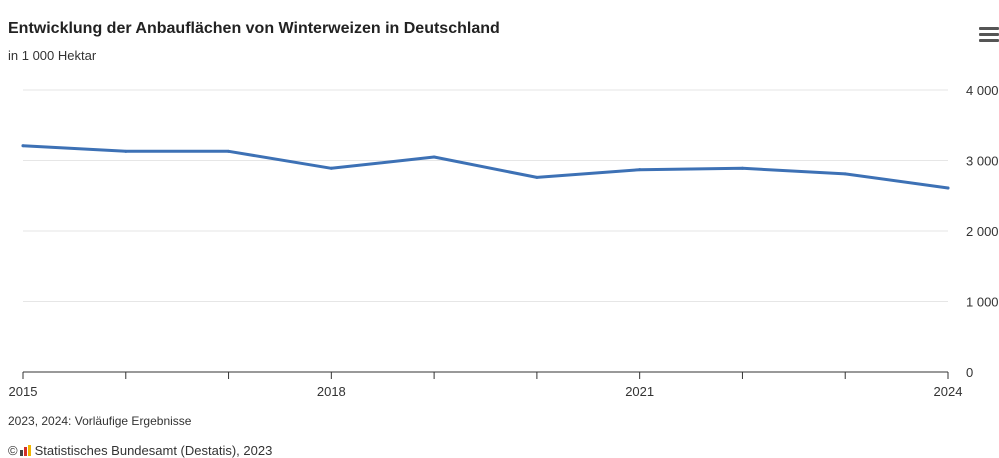  Describe the element at coordinates (639, 391) in the screenshot. I see `x-tick-label: 2021` at that location.